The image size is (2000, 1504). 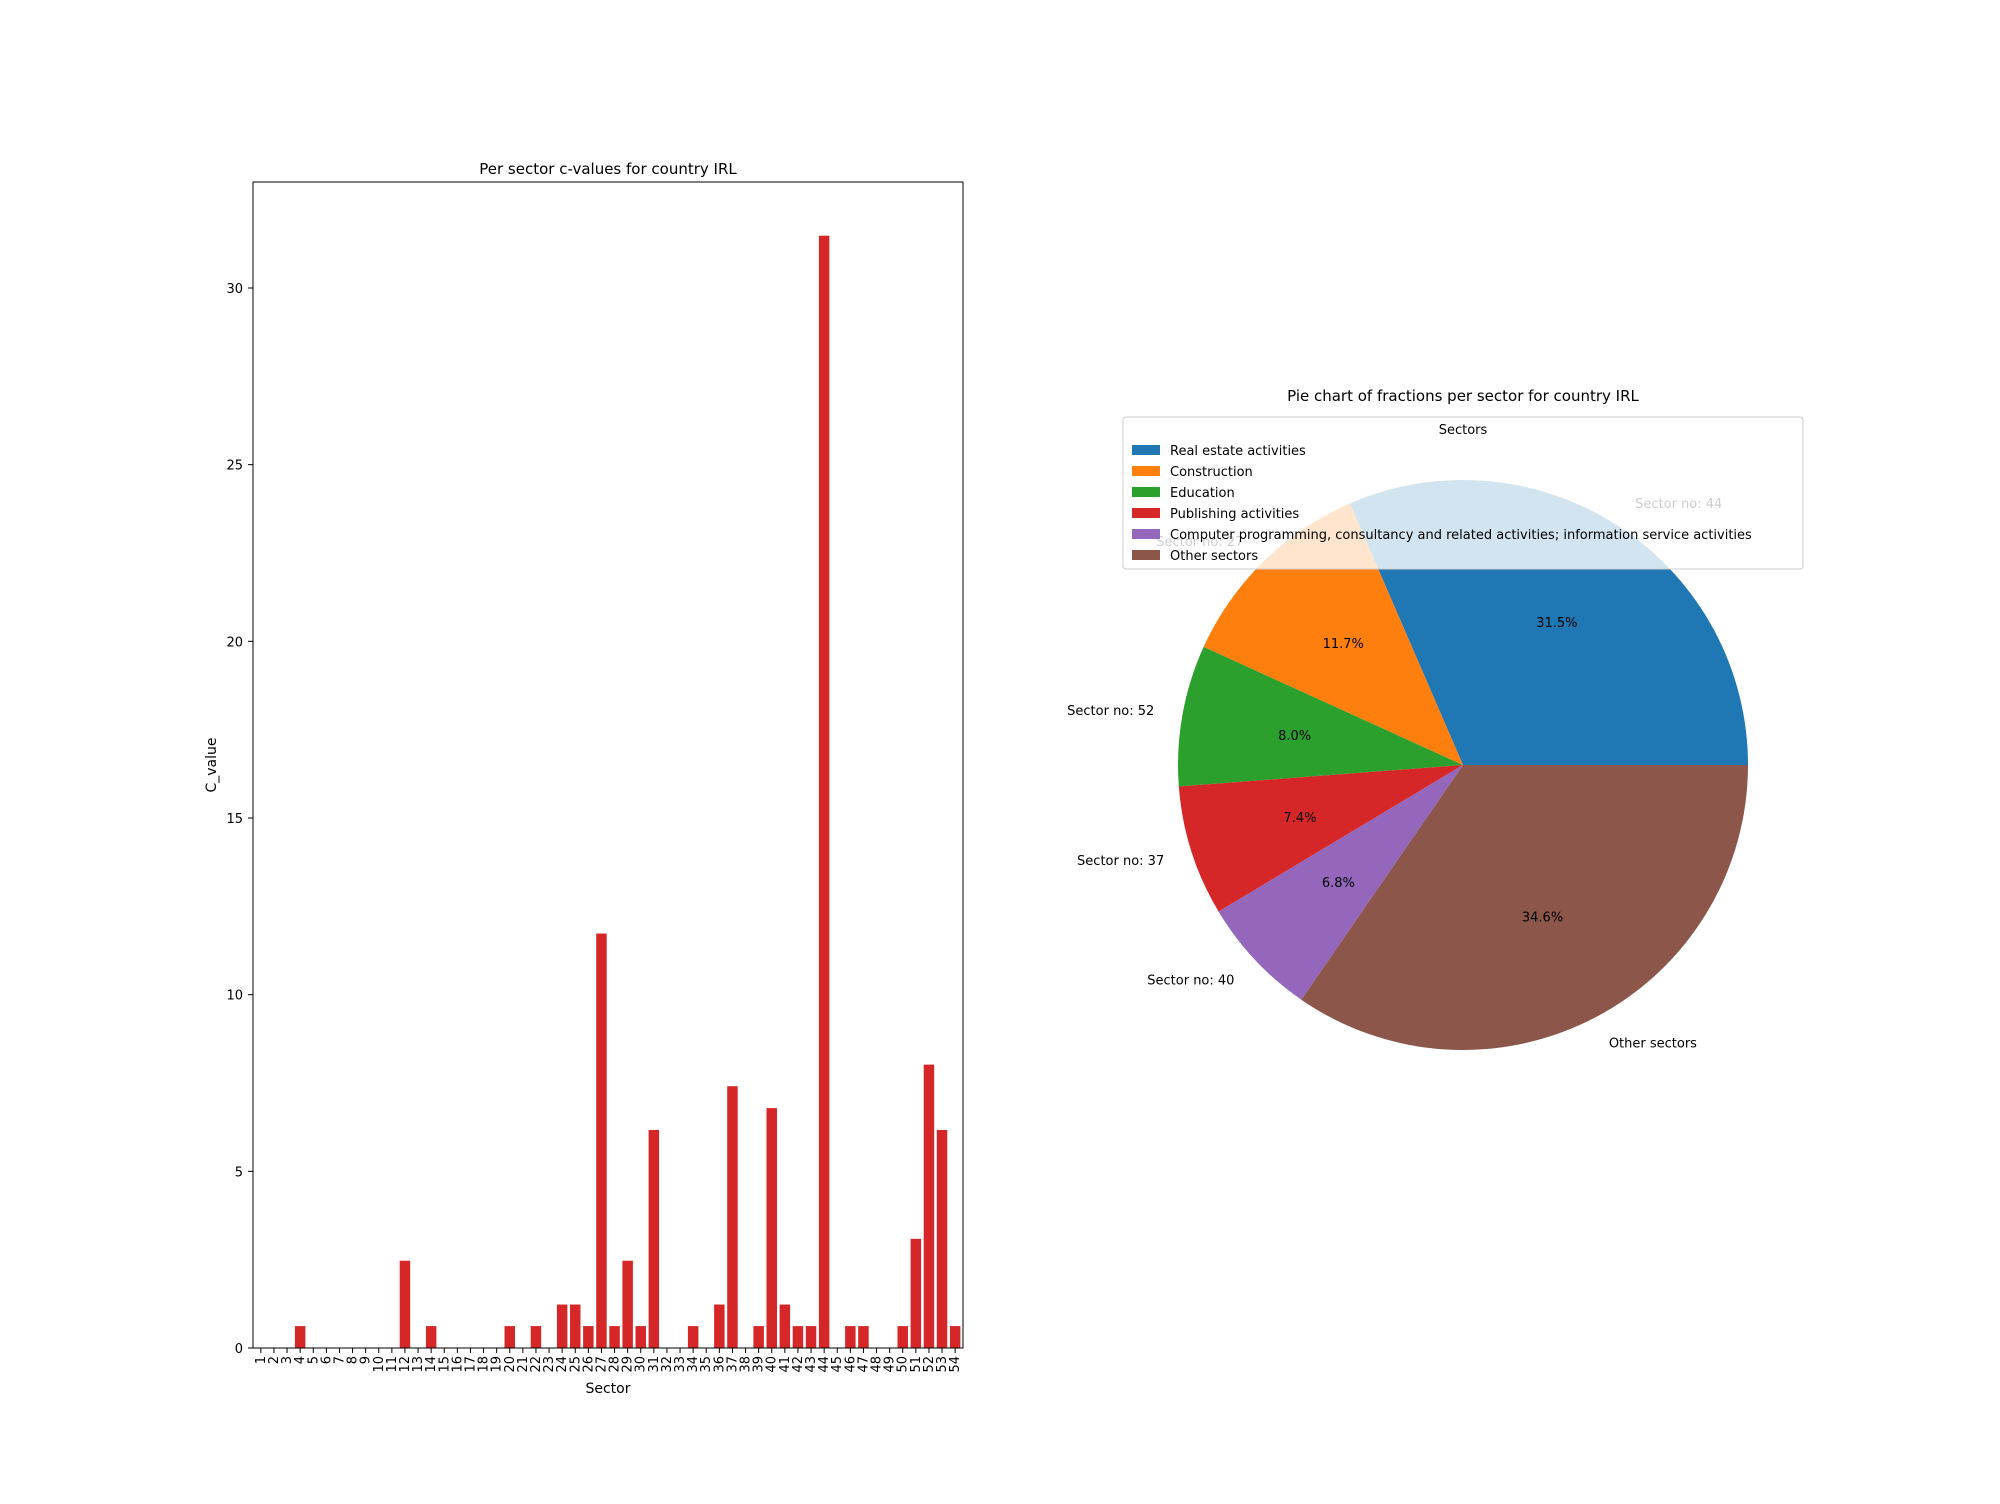 I want to click on x-tick-label: 39, so click(x=759, y=1364).